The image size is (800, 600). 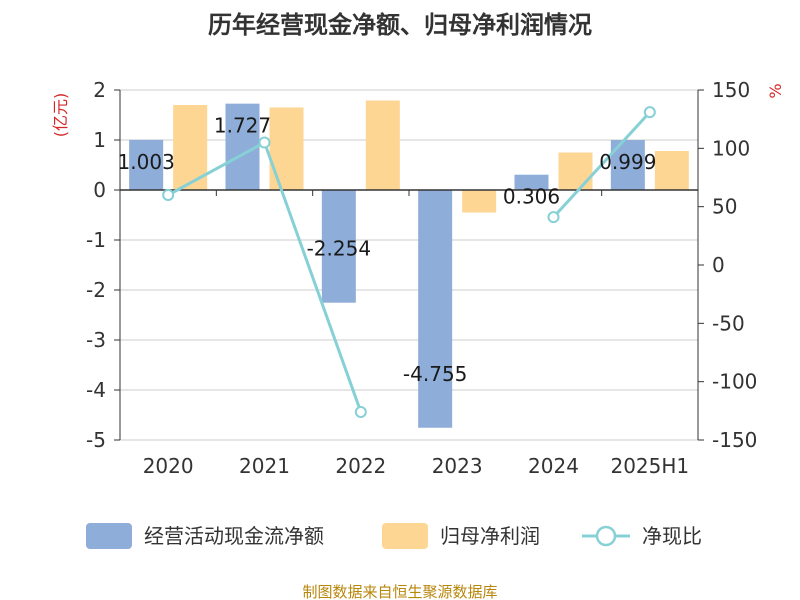 I want to click on left-axis-unit: (亿元), so click(x=60, y=115).